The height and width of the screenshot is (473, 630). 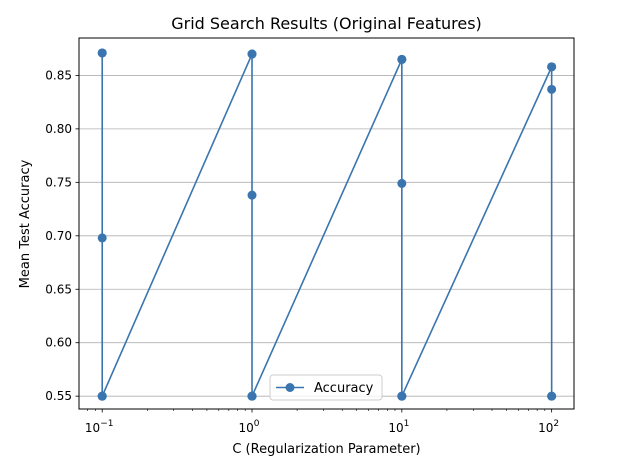 What do you see at coordinates (58, 182) in the screenshot?
I see `y-tick-label: 0.75` at bounding box center [58, 182].